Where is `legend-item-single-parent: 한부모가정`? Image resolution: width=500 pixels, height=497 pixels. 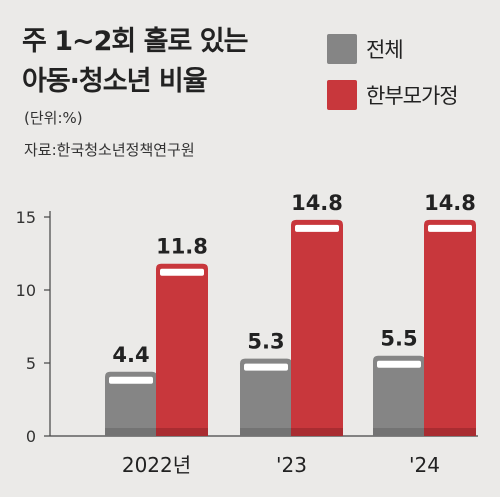
legend-item-single-parent: 한부모가정 is located at coordinates (393, 95).